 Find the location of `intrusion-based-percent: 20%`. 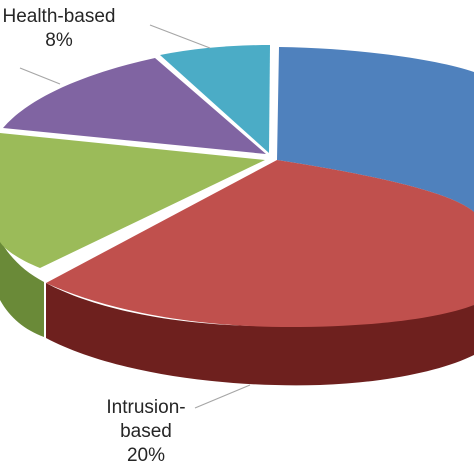

intrusion-based-percent: 20% is located at coordinates (146, 455).